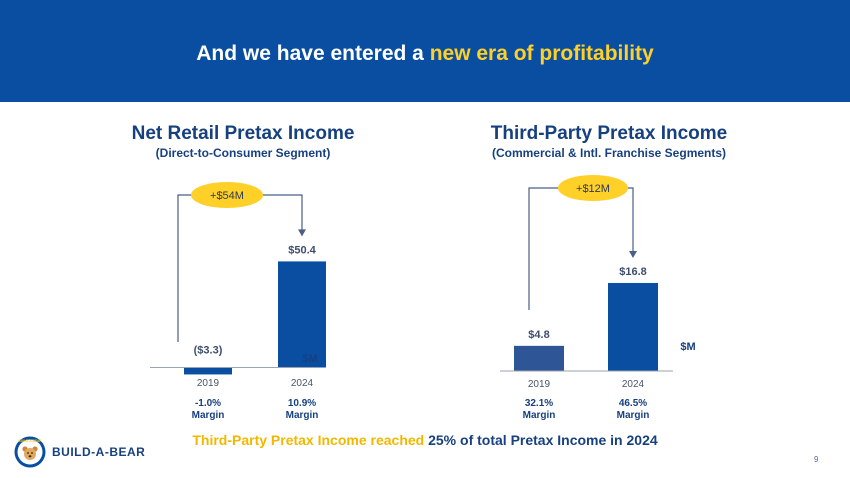 This screenshot has width=850, height=478. Describe the element at coordinates (541, 440) in the screenshot. I see `footer-rest: 25% of total Pretax Income in 2024` at that location.